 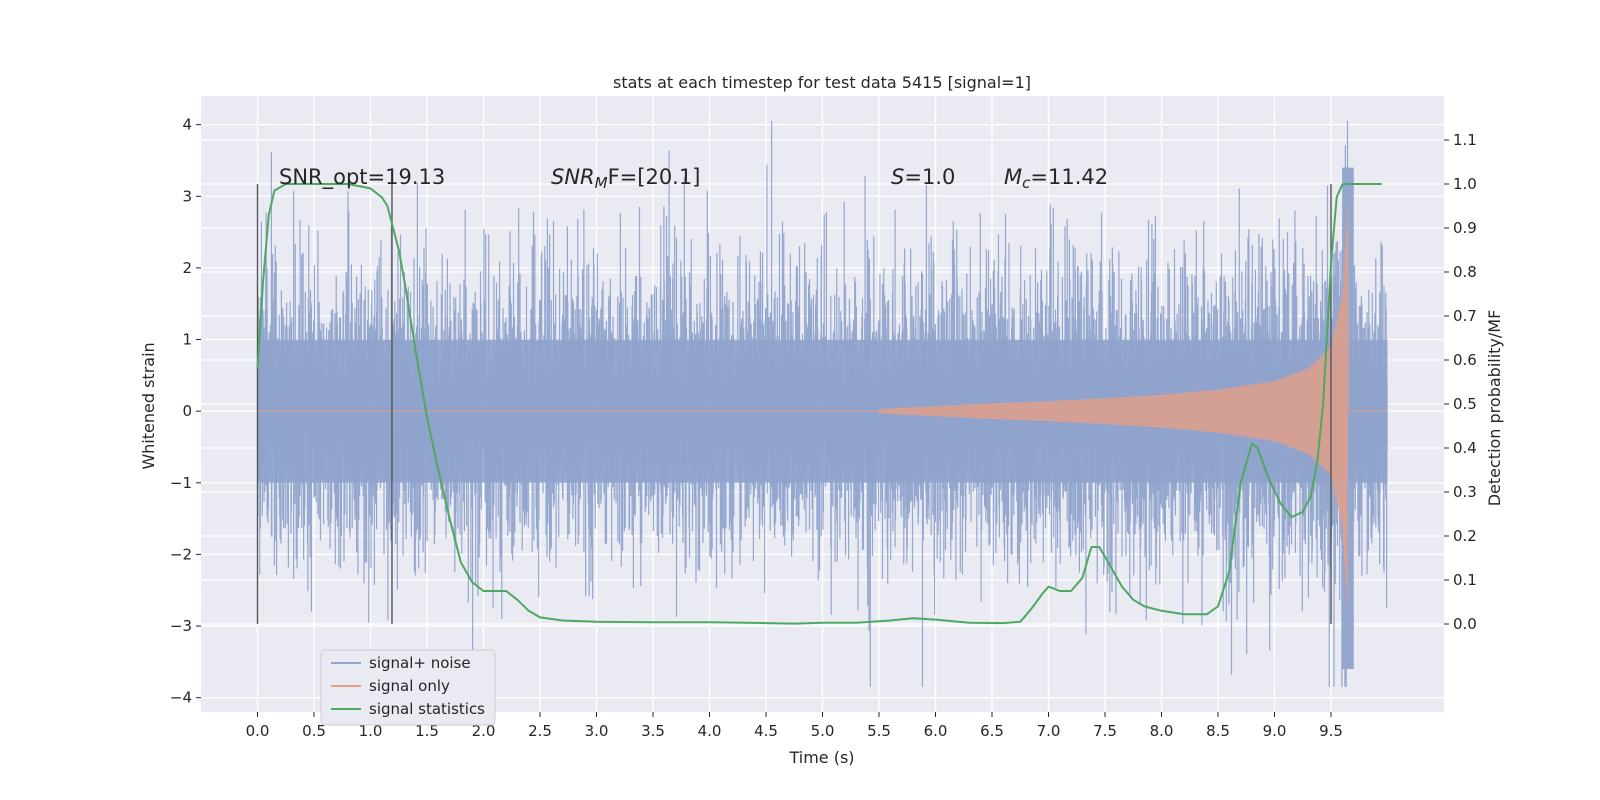 I want to click on mc-subscript: c, so click(x=1026, y=183).